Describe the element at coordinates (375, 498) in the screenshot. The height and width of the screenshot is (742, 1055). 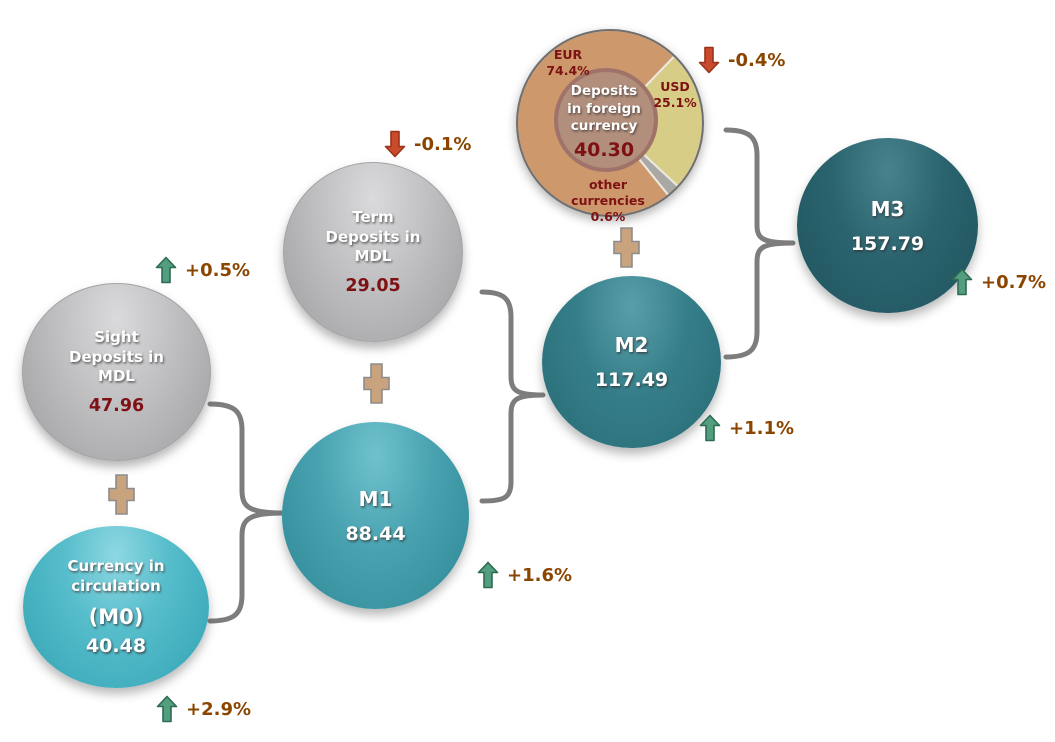
I see `m1-label: M1` at that location.